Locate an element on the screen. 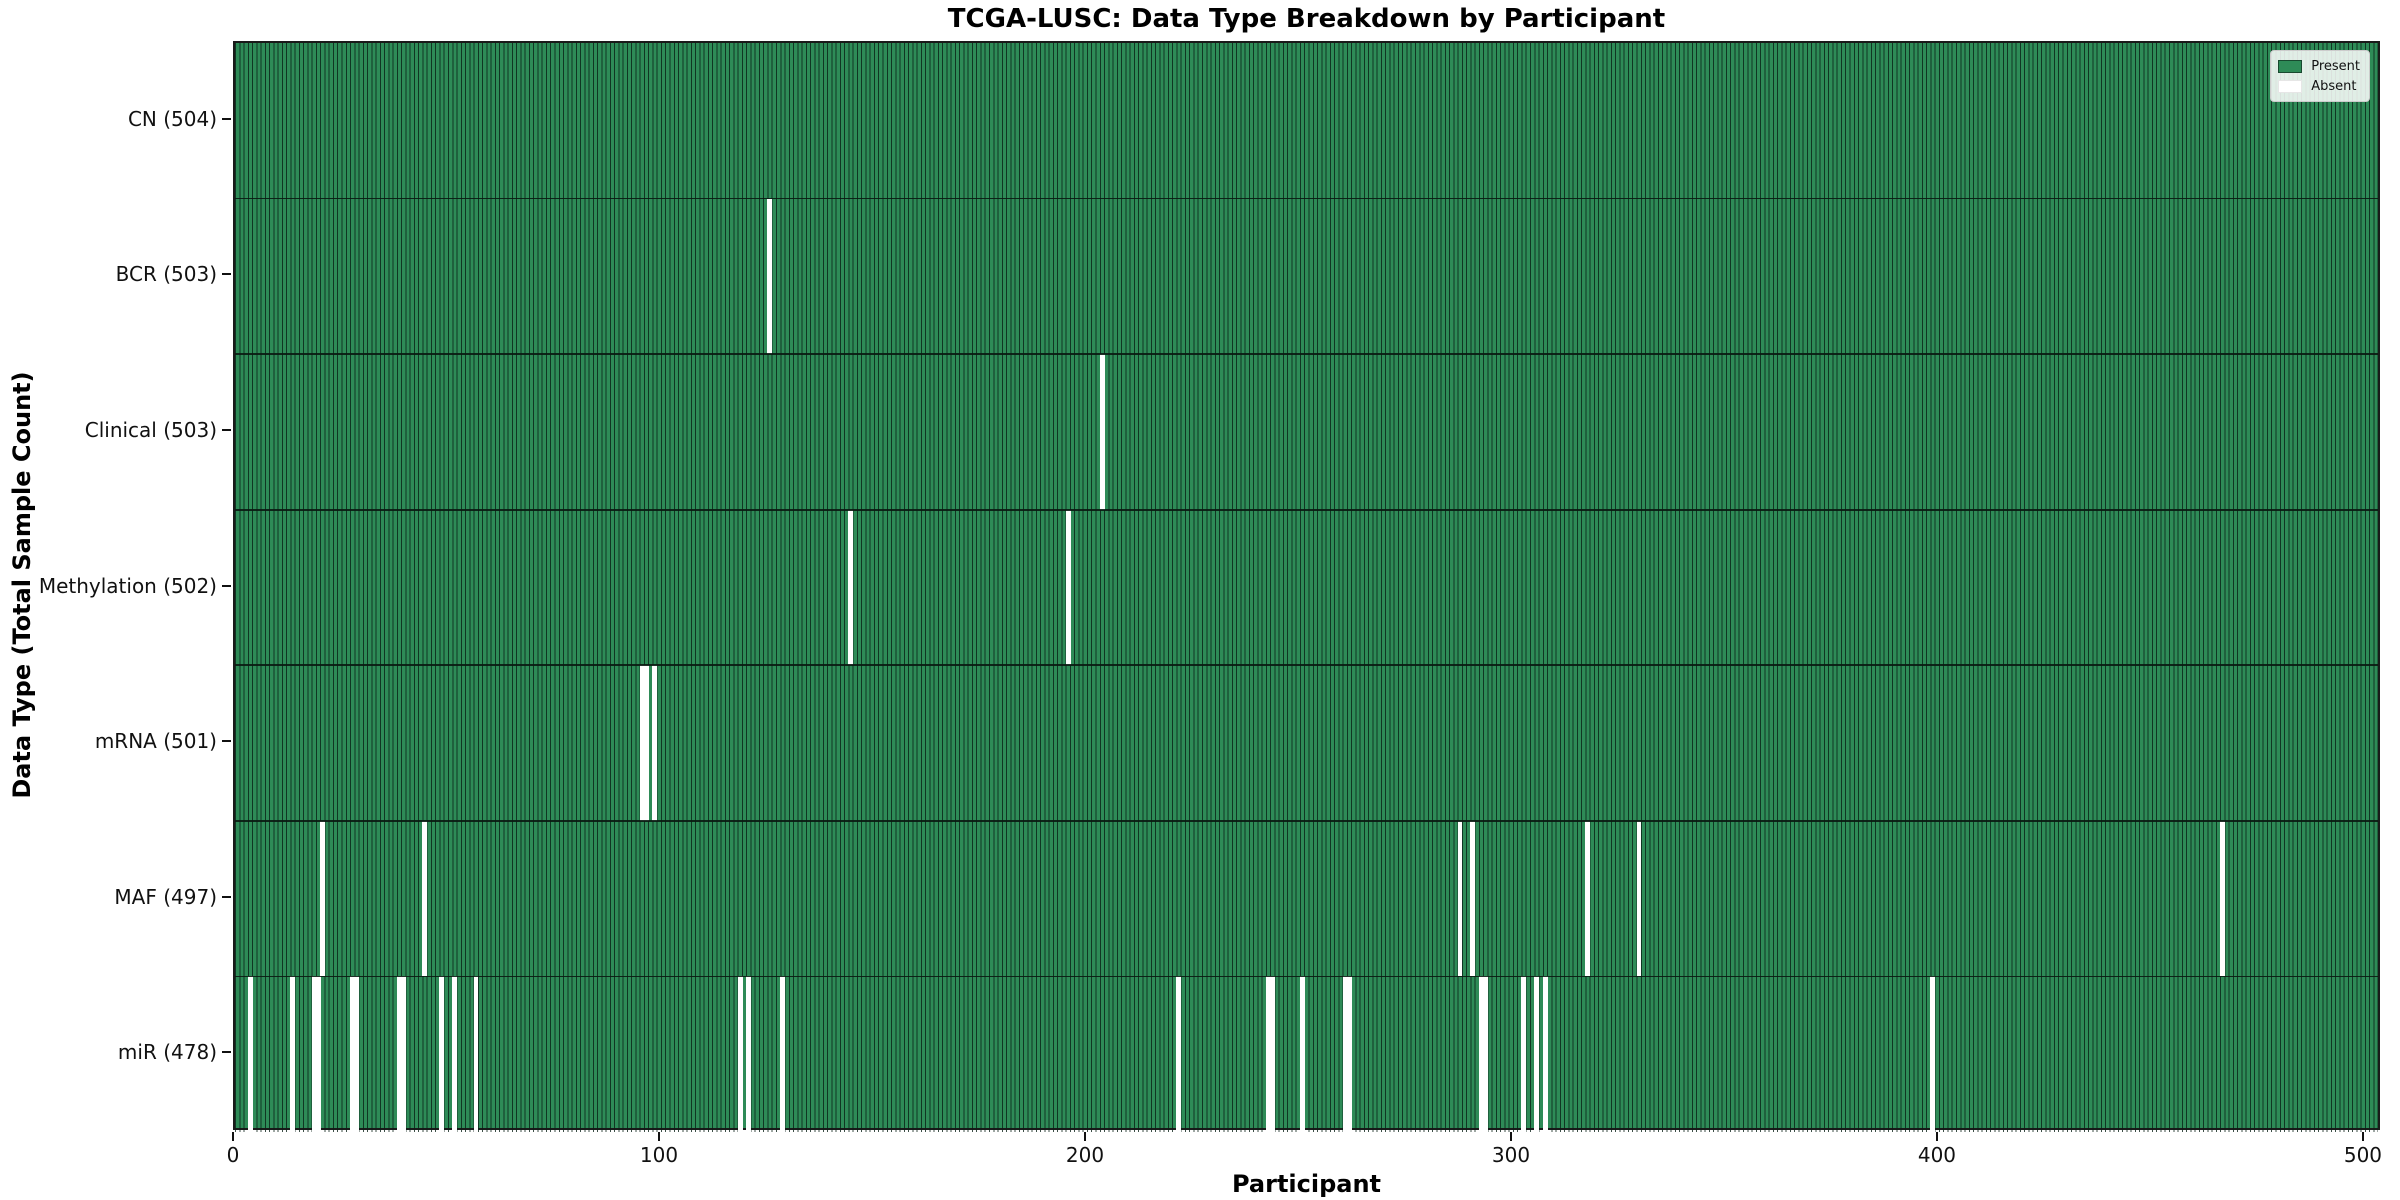 The height and width of the screenshot is (1200, 2400). data-row-clinical is located at coordinates (1306, 432).